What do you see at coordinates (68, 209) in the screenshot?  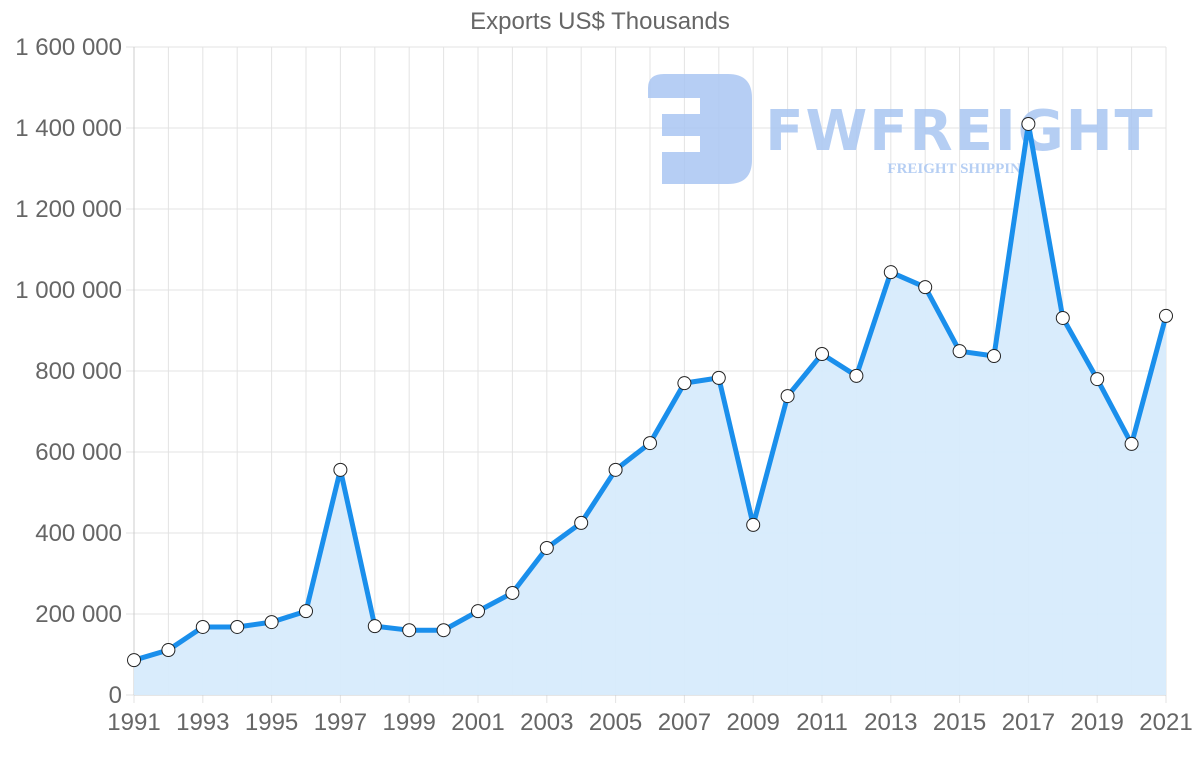 I see `y-tick-label: 1 200 000` at bounding box center [68, 209].